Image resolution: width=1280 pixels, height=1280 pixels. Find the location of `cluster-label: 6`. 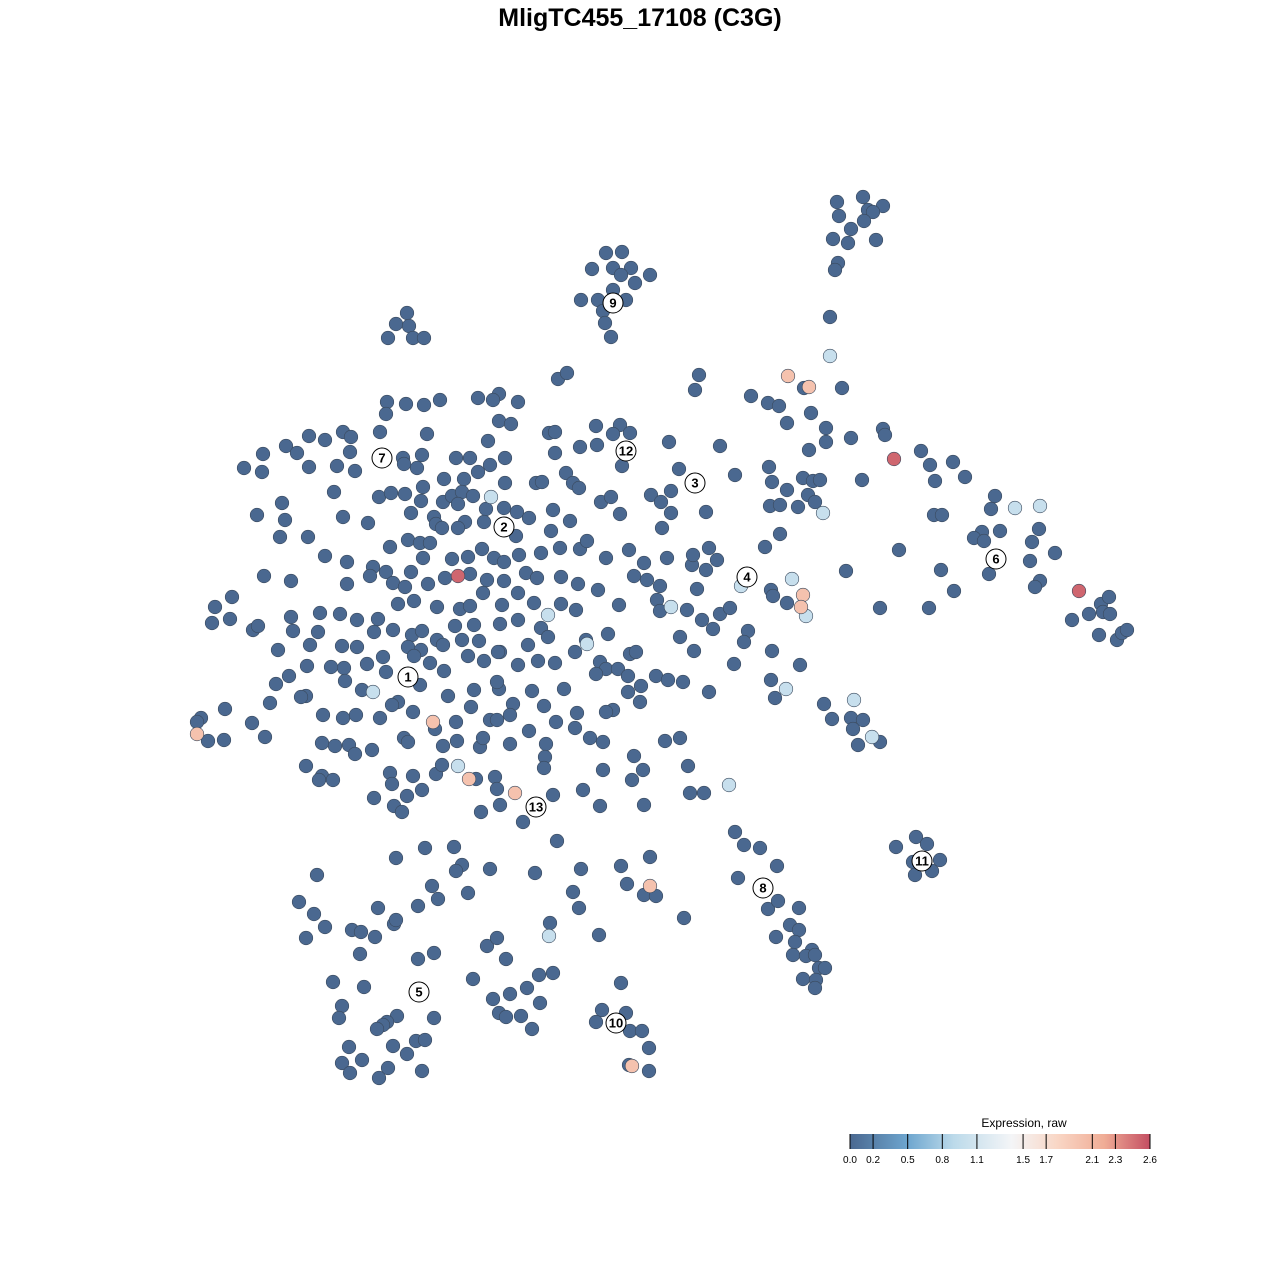

cluster-label: 6 is located at coordinates (995, 559).